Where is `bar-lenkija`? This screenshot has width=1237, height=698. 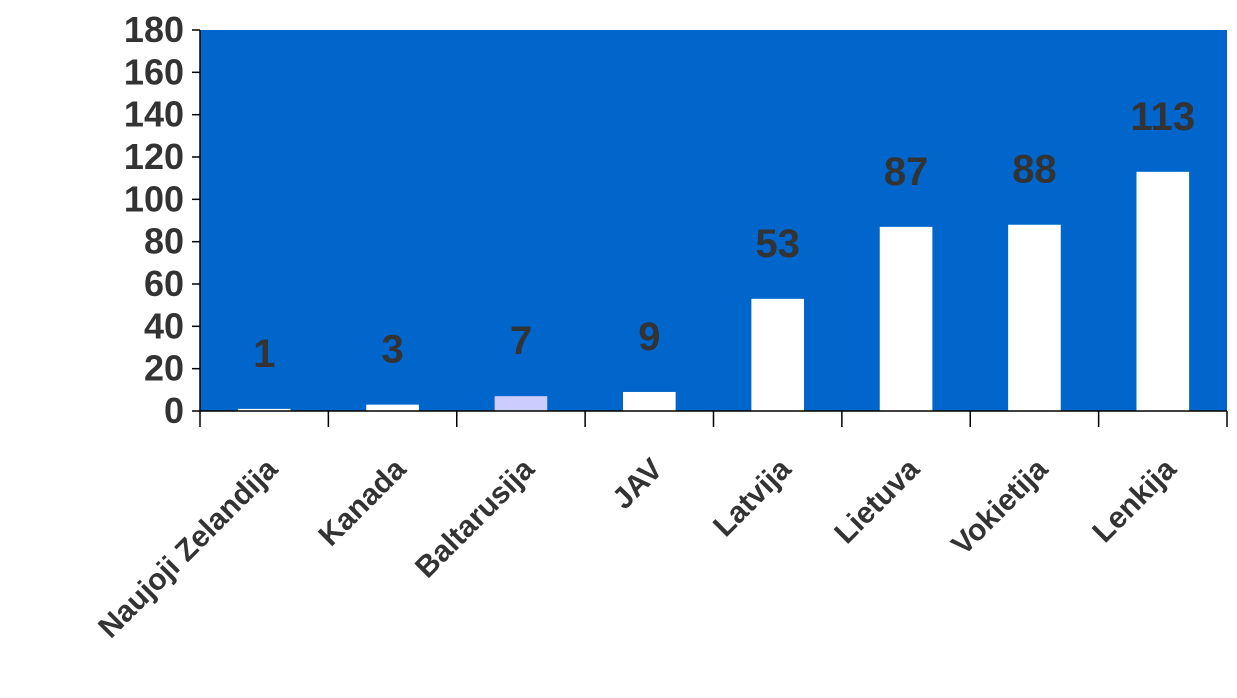
bar-lenkija is located at coordinates (1163, 291).